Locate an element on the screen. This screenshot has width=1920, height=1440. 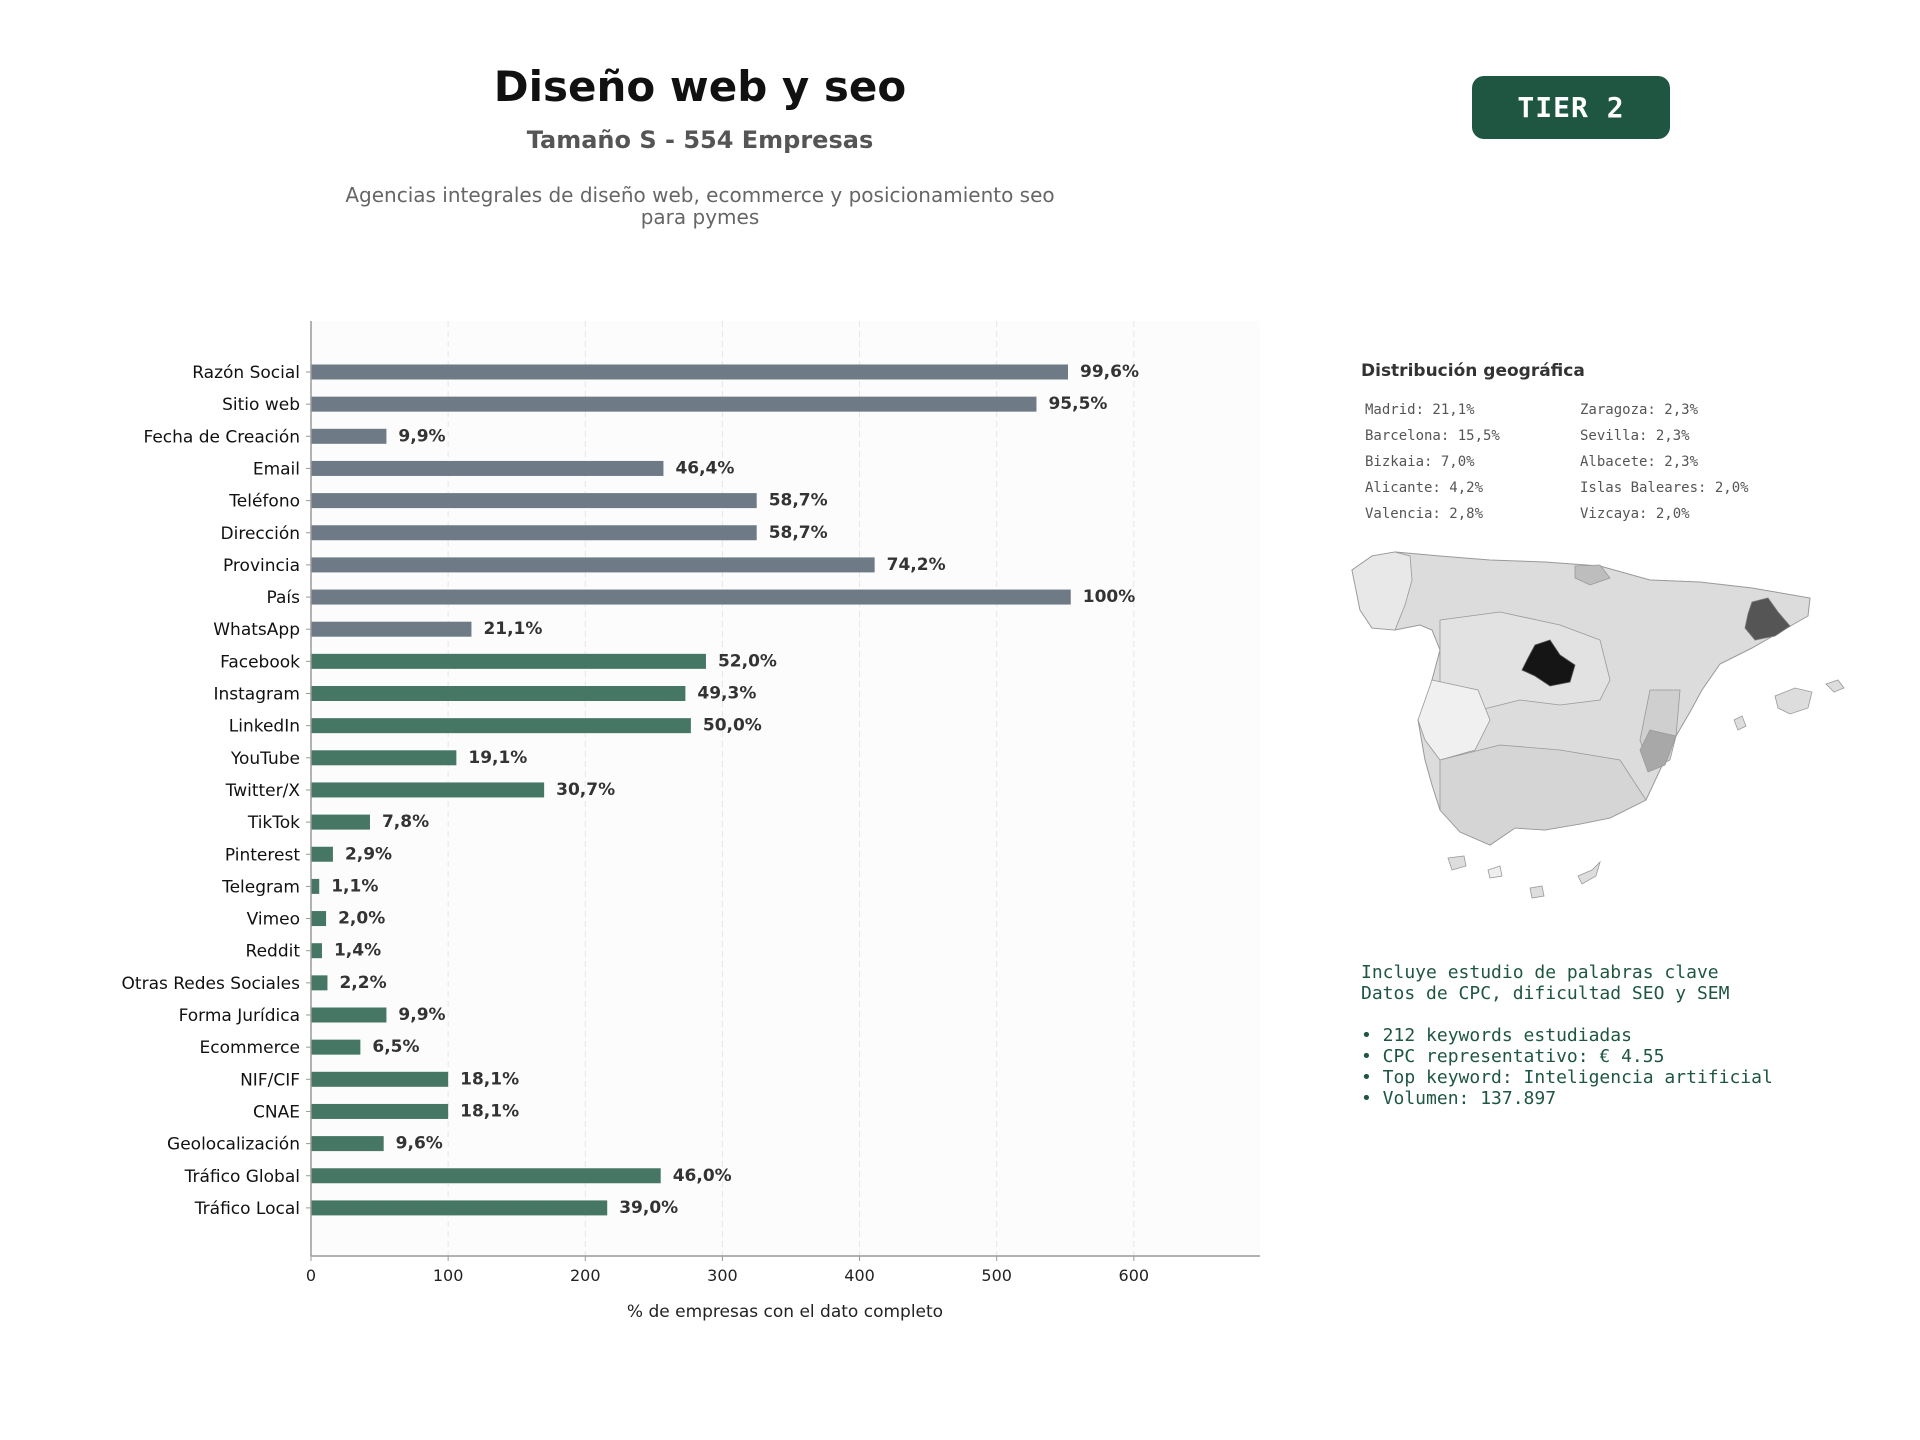
value-label: 46,0% is located at coordinates (702, 1176).